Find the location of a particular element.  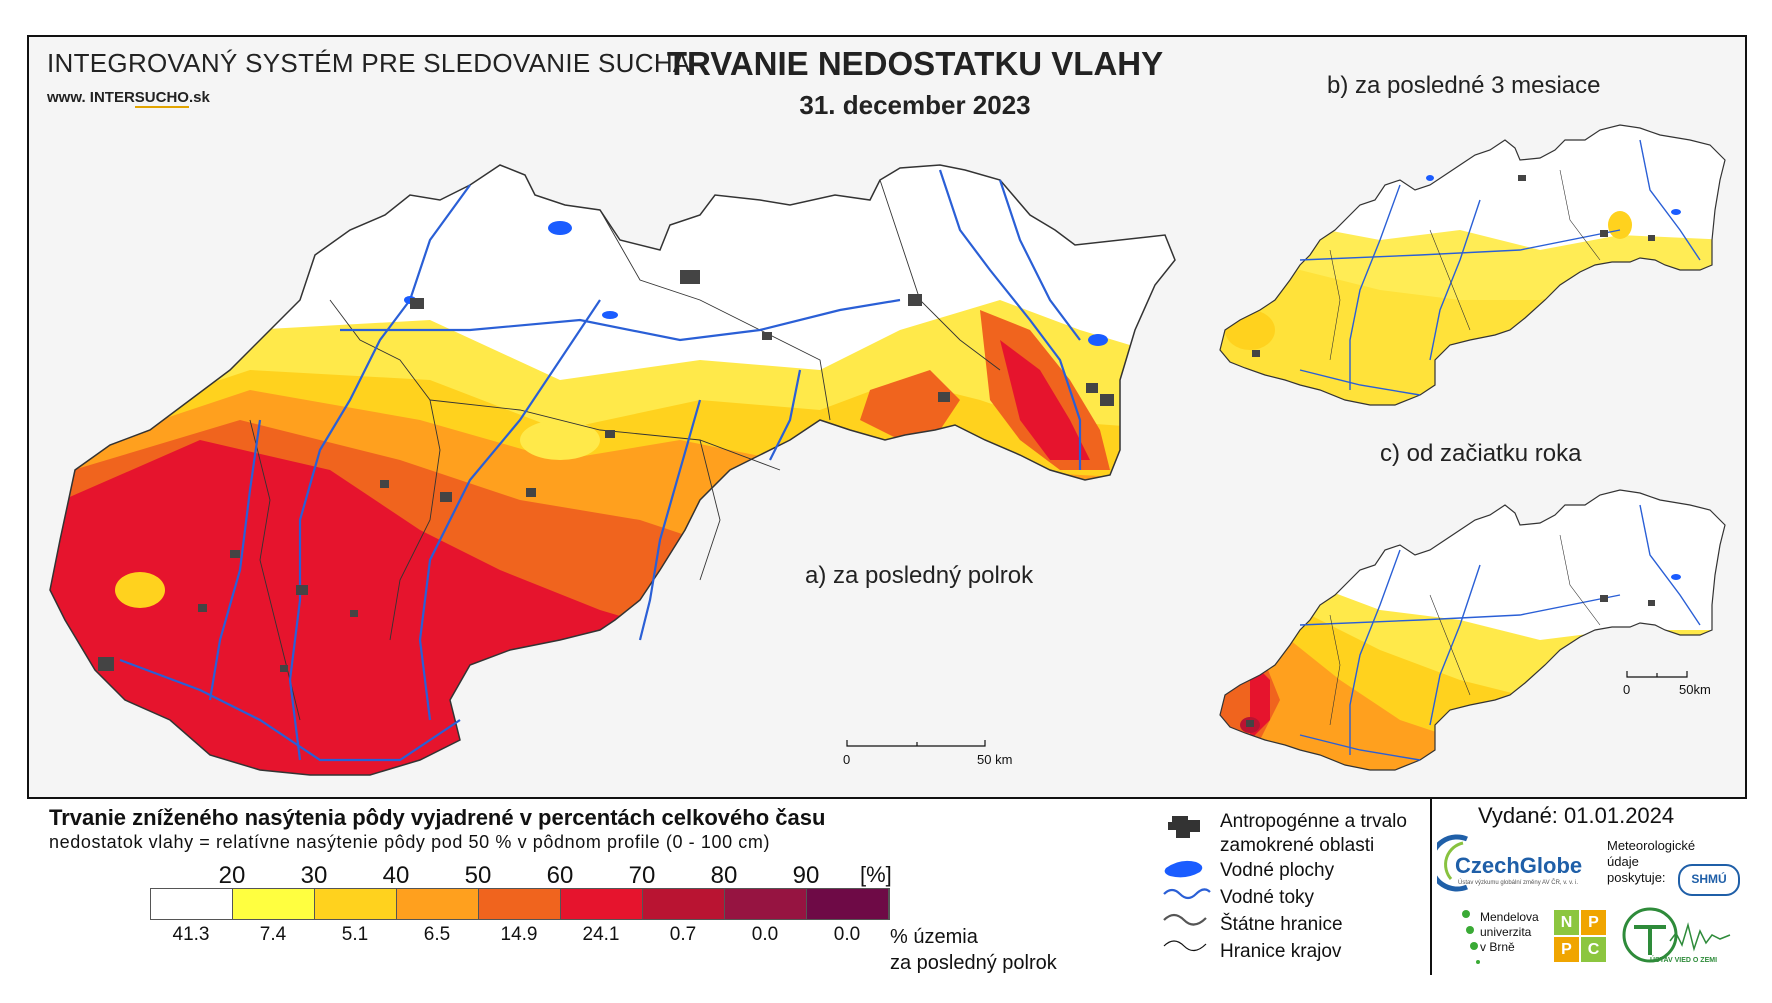

main-scale-zero: 0 is located at coordinates (847, 759).